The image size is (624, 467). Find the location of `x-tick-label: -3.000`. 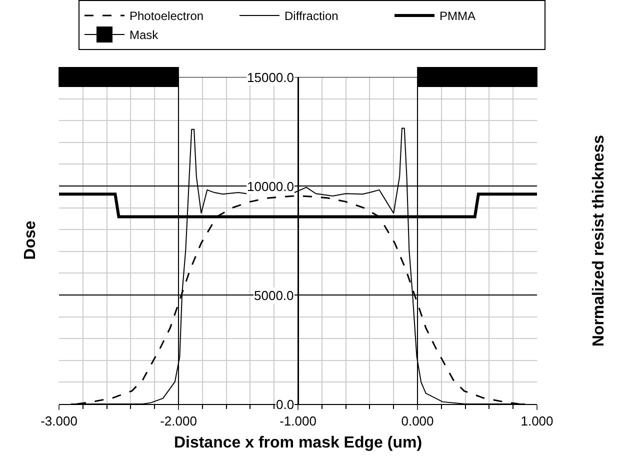

x-tick-label: -3.000 is located at coordinates (59, 421).